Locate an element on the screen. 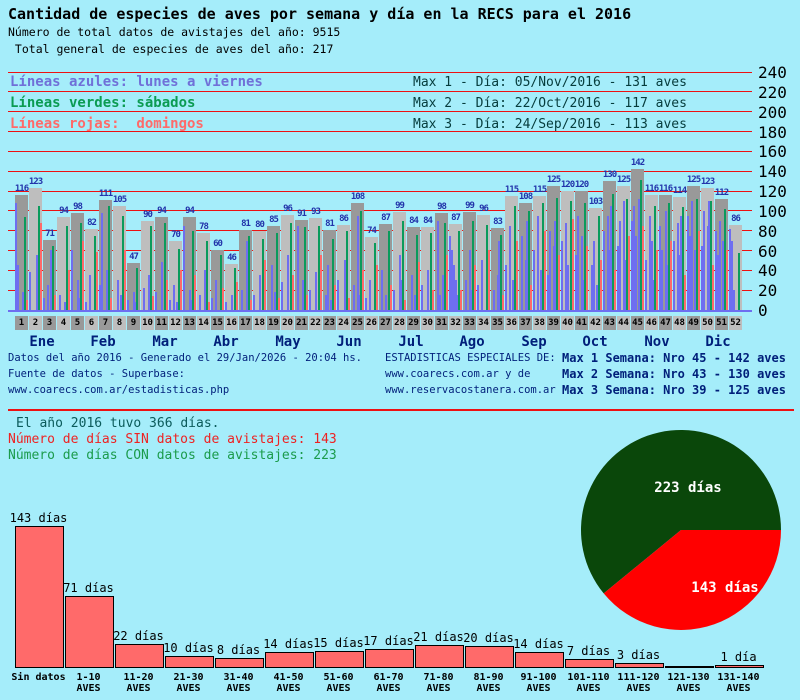 This screenshot has width=800, height=700. week-number: 12 is located at coordinates (175, 323).